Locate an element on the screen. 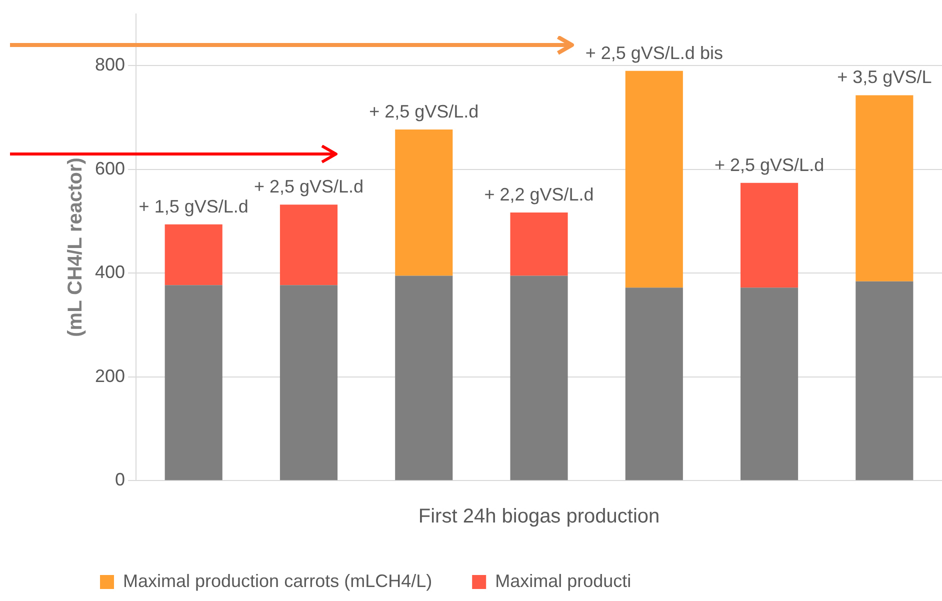 This screenshot has height=601, width=942. y-tick-label: 600 is located at coordinates (110, 168).